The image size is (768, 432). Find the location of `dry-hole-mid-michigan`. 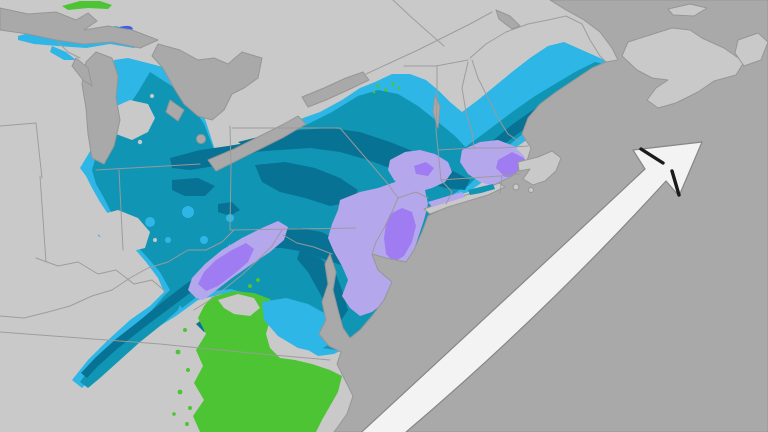

dry-hole-mid-michigan is located at coordinates (131, 120).